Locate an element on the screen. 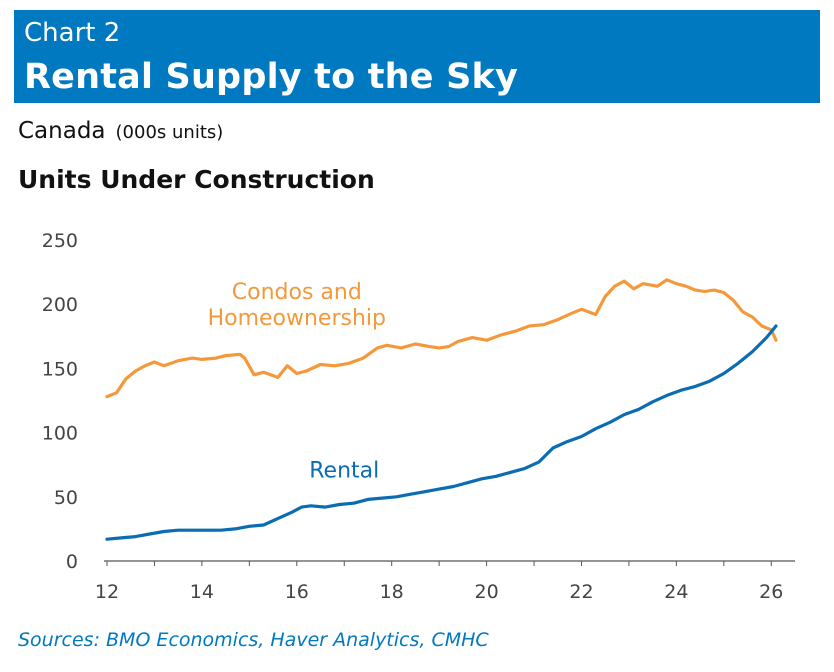 Image resolution: width=834 pixels, height=672 pixels. x-tick-label: 16 is located at coordinates (297, 592).